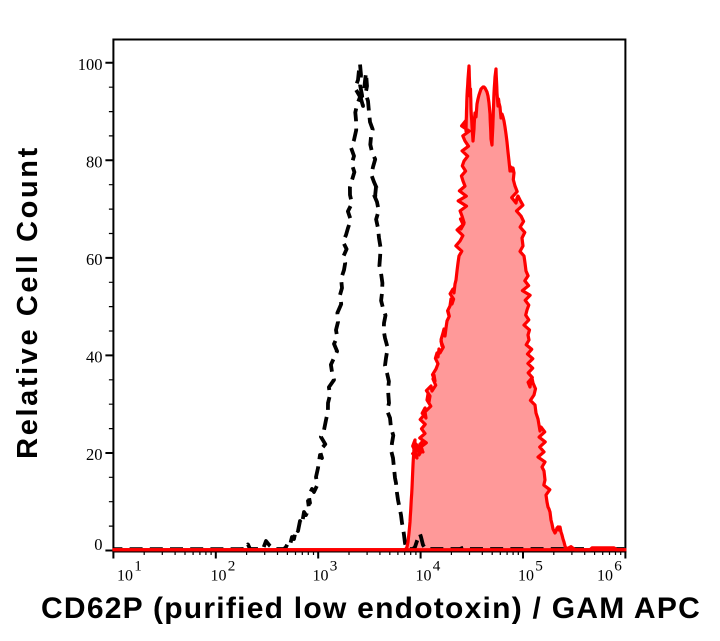 The width and height of the screenshot is (720, 641). I want to click on svg-text: 3, so click(334, 565).